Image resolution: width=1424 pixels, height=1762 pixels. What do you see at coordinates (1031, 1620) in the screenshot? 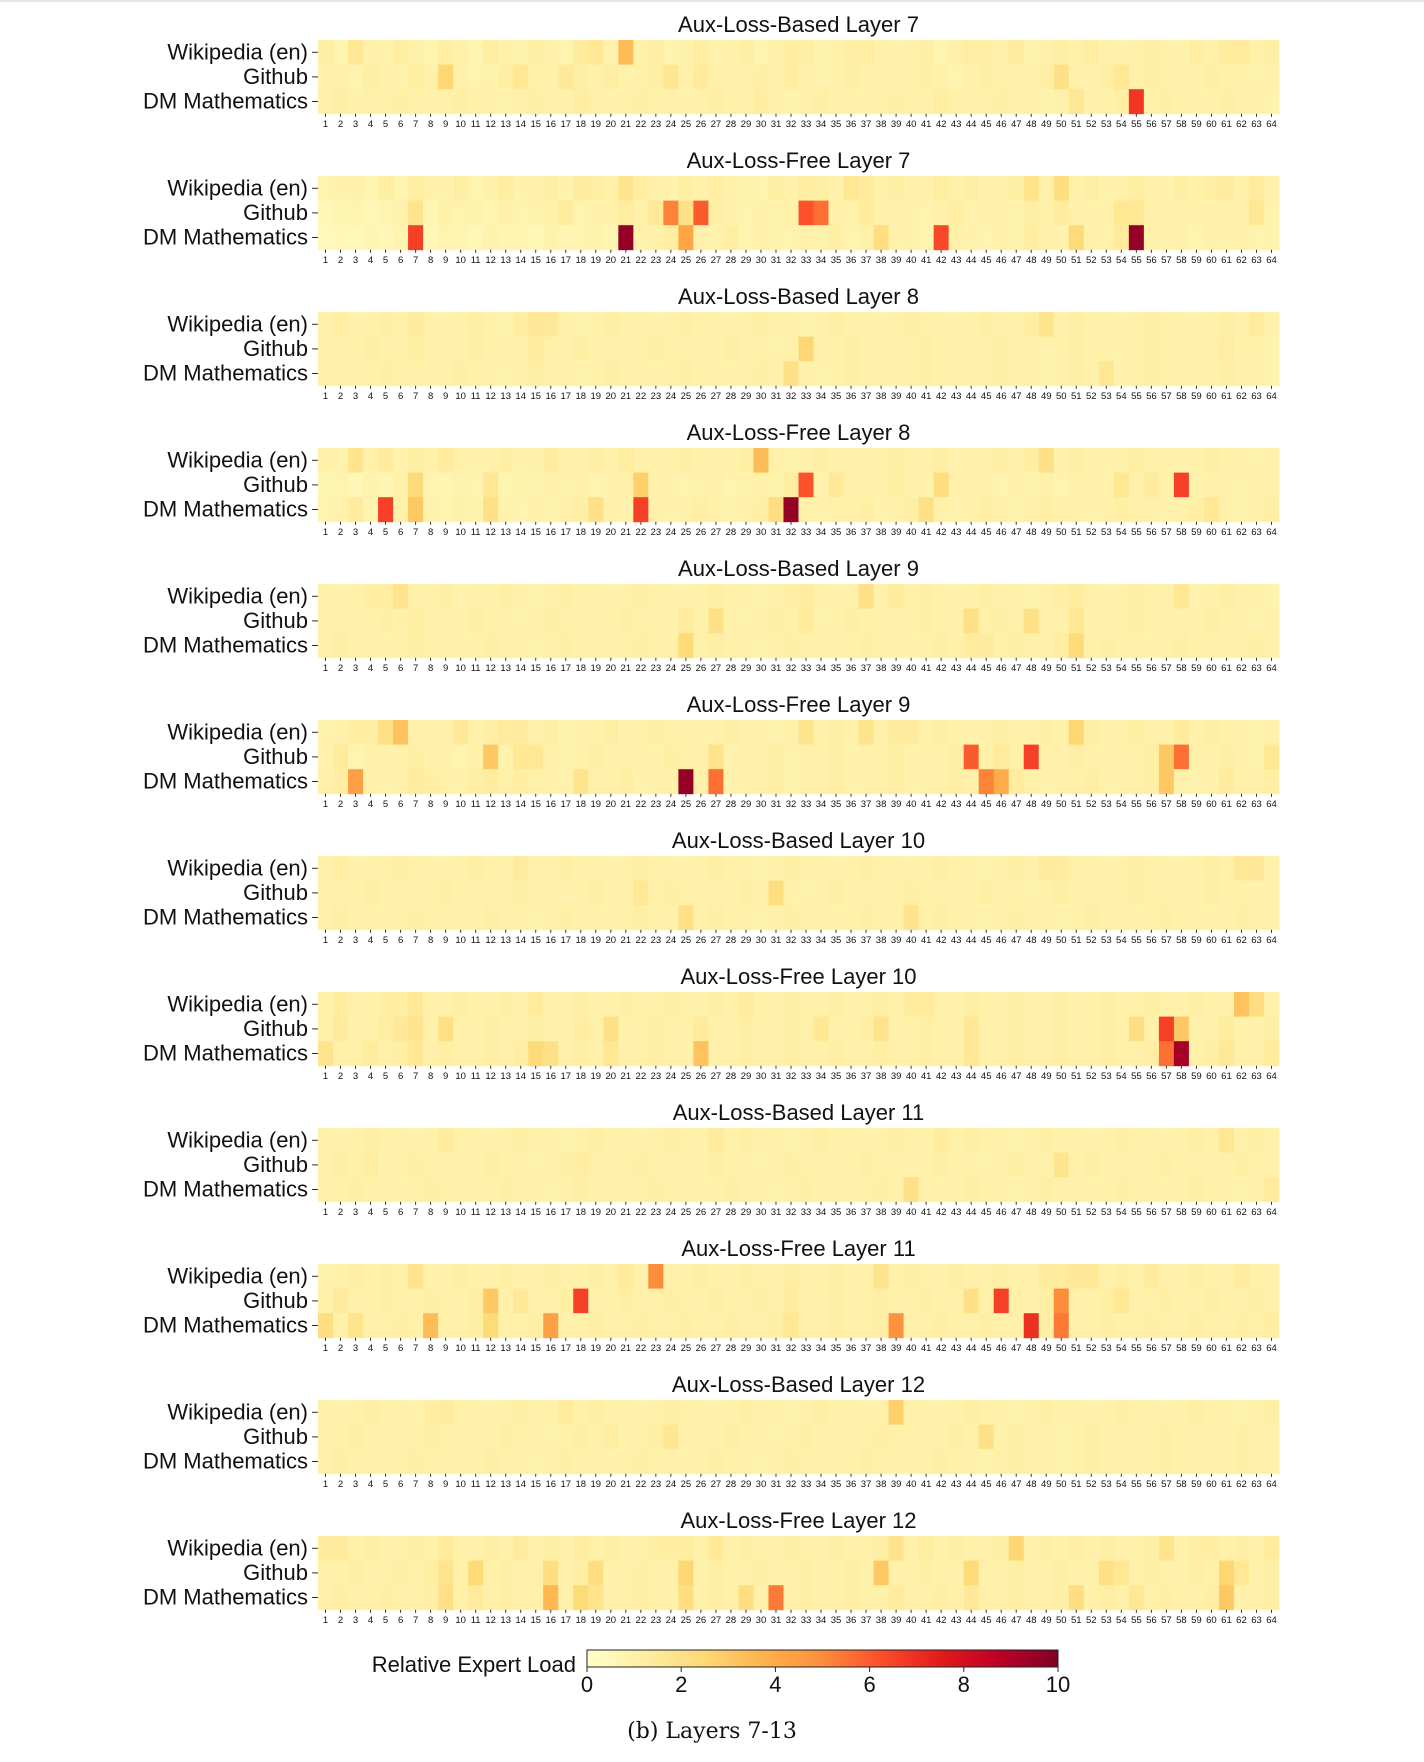
I see `column-label: 48` at bounding box center [1031, 1620].